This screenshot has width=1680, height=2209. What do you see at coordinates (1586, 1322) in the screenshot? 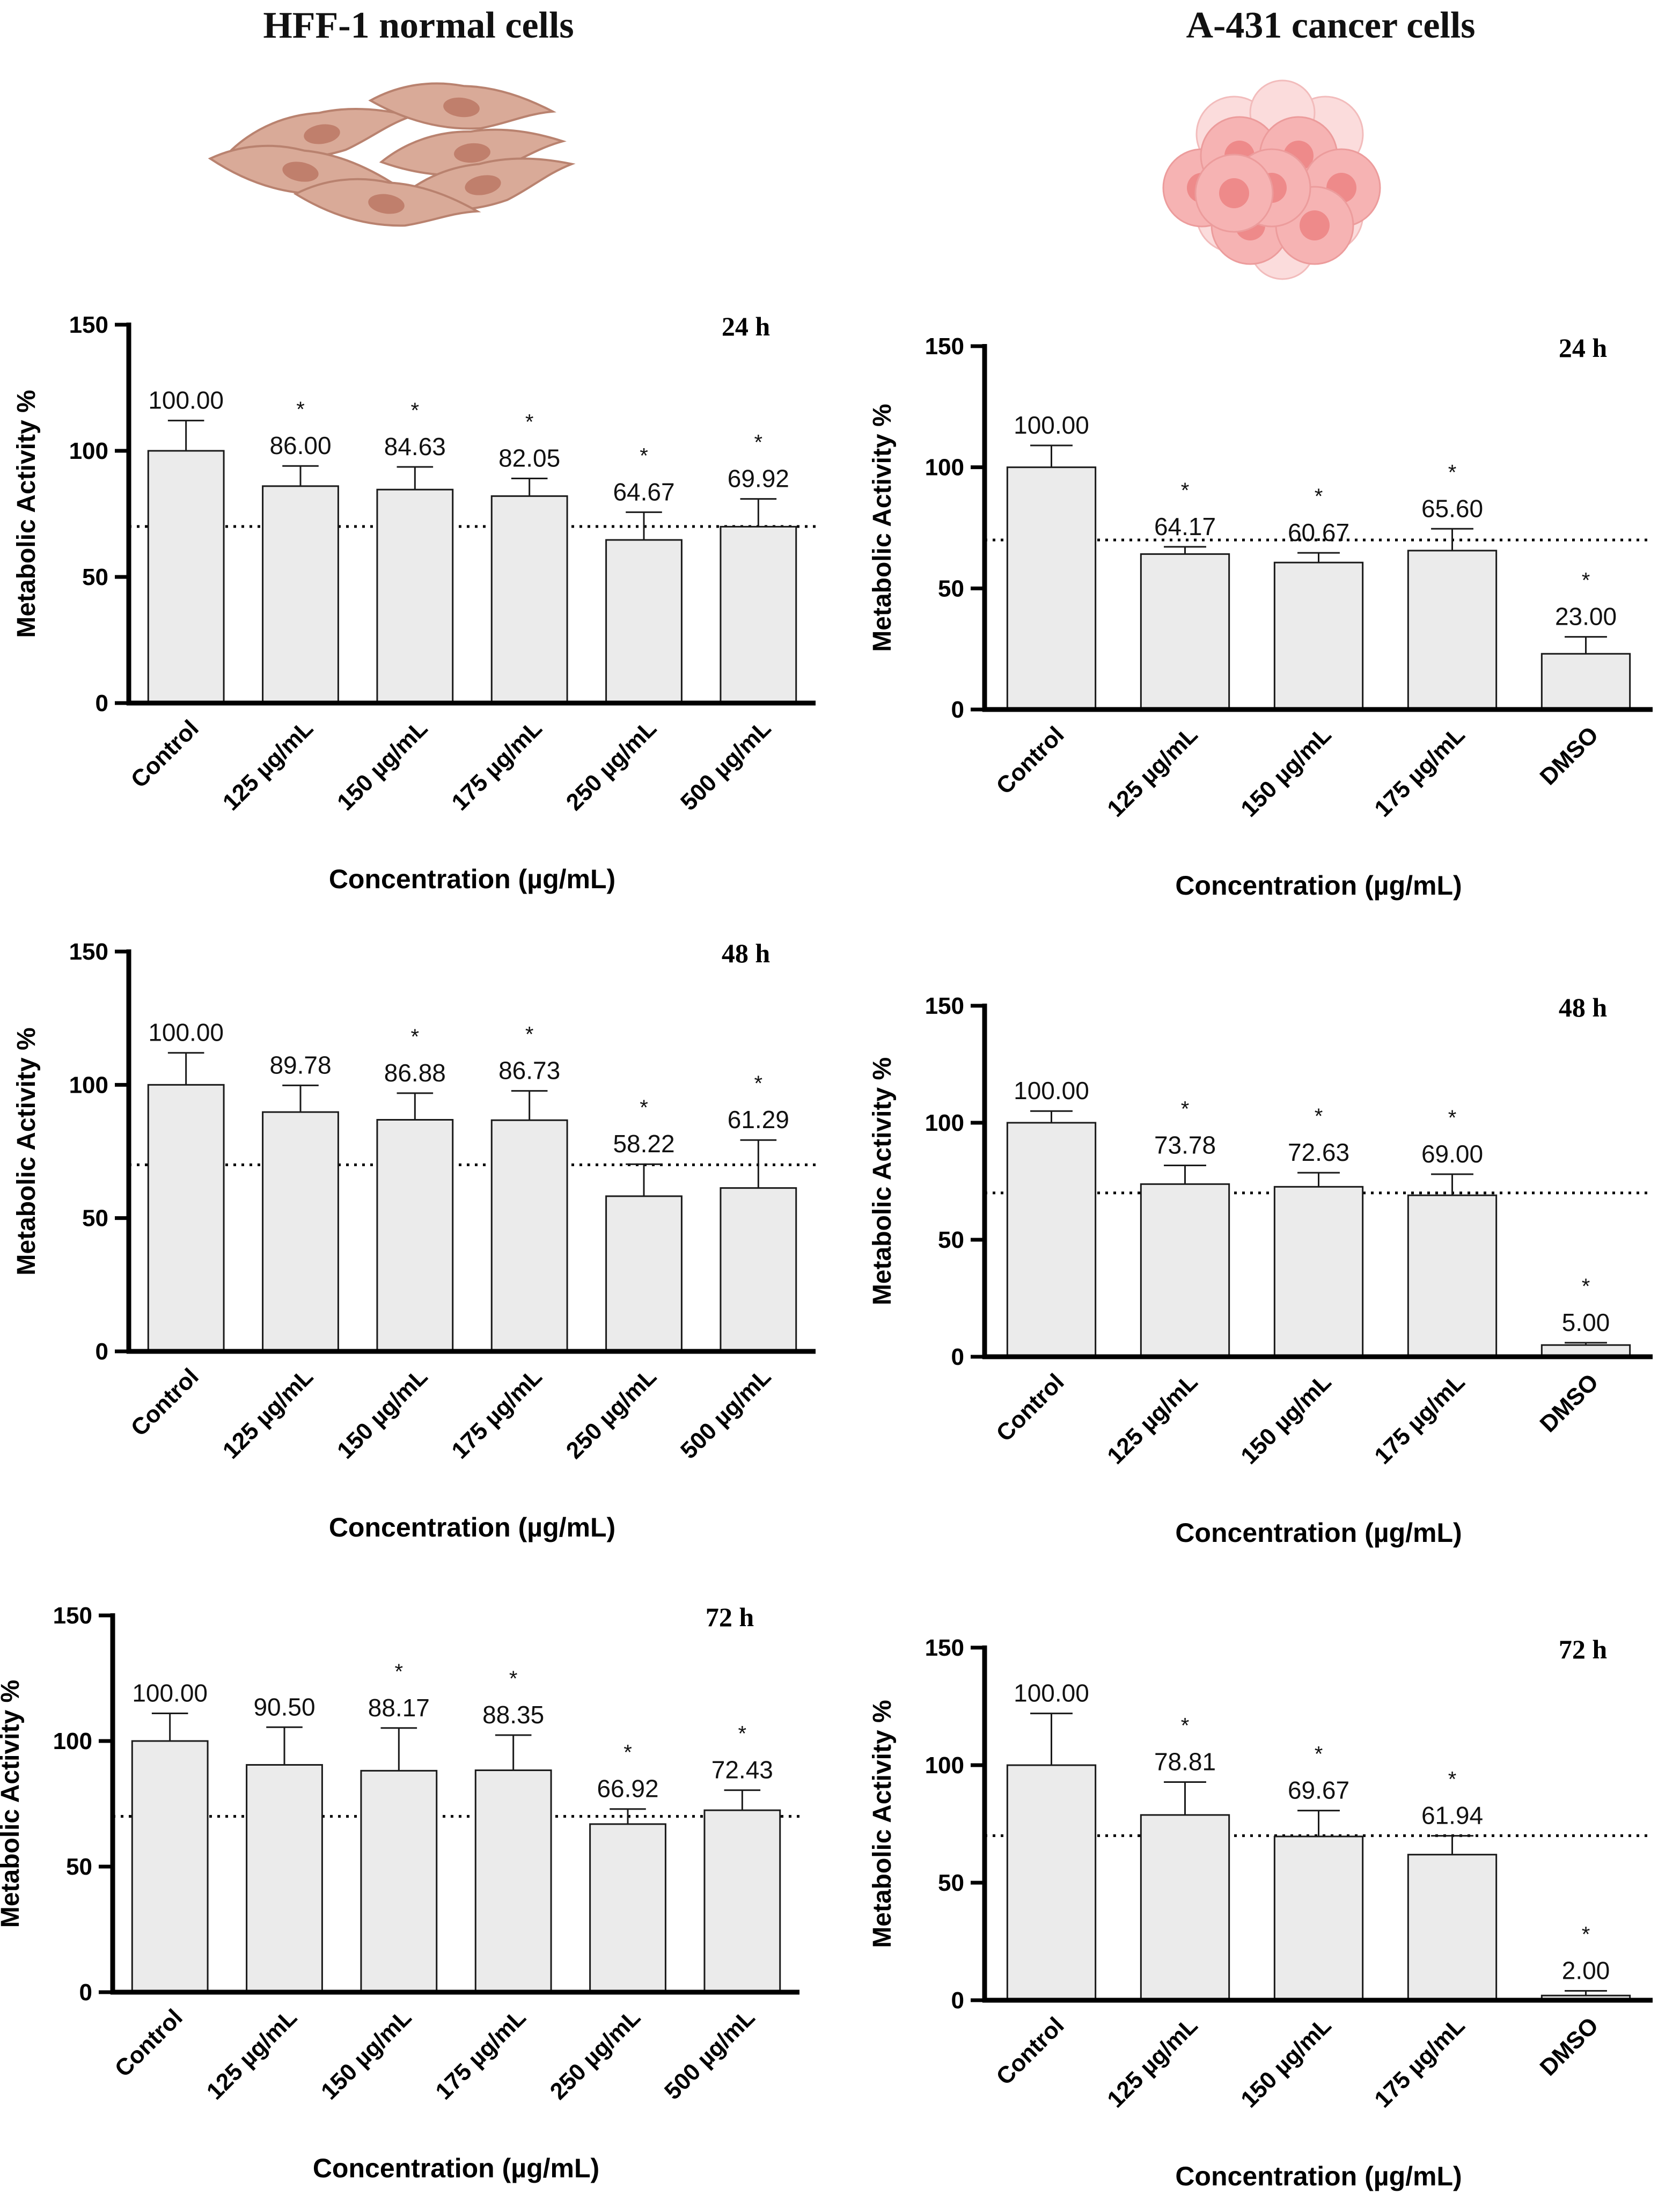
I see `data-label: 5.00` at bounding box center [1586, 1322].